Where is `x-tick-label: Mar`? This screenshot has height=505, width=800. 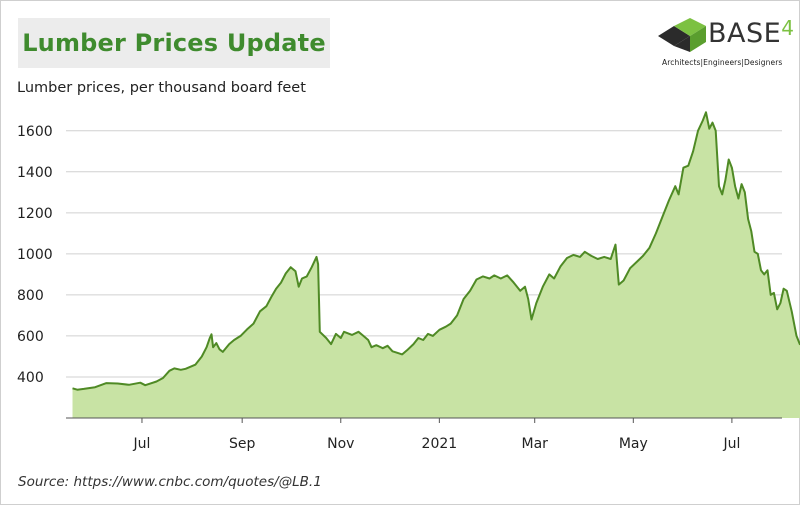 x-tick-label: Mar is located at coordinates (535, 444).